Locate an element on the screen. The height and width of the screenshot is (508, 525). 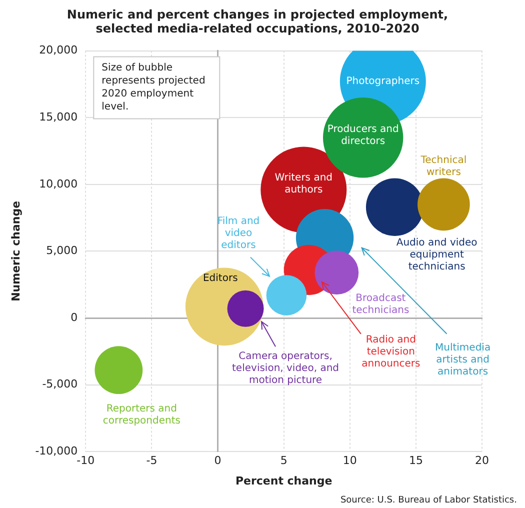
x-tick-label: 20 is located at coordinates (482, 461).